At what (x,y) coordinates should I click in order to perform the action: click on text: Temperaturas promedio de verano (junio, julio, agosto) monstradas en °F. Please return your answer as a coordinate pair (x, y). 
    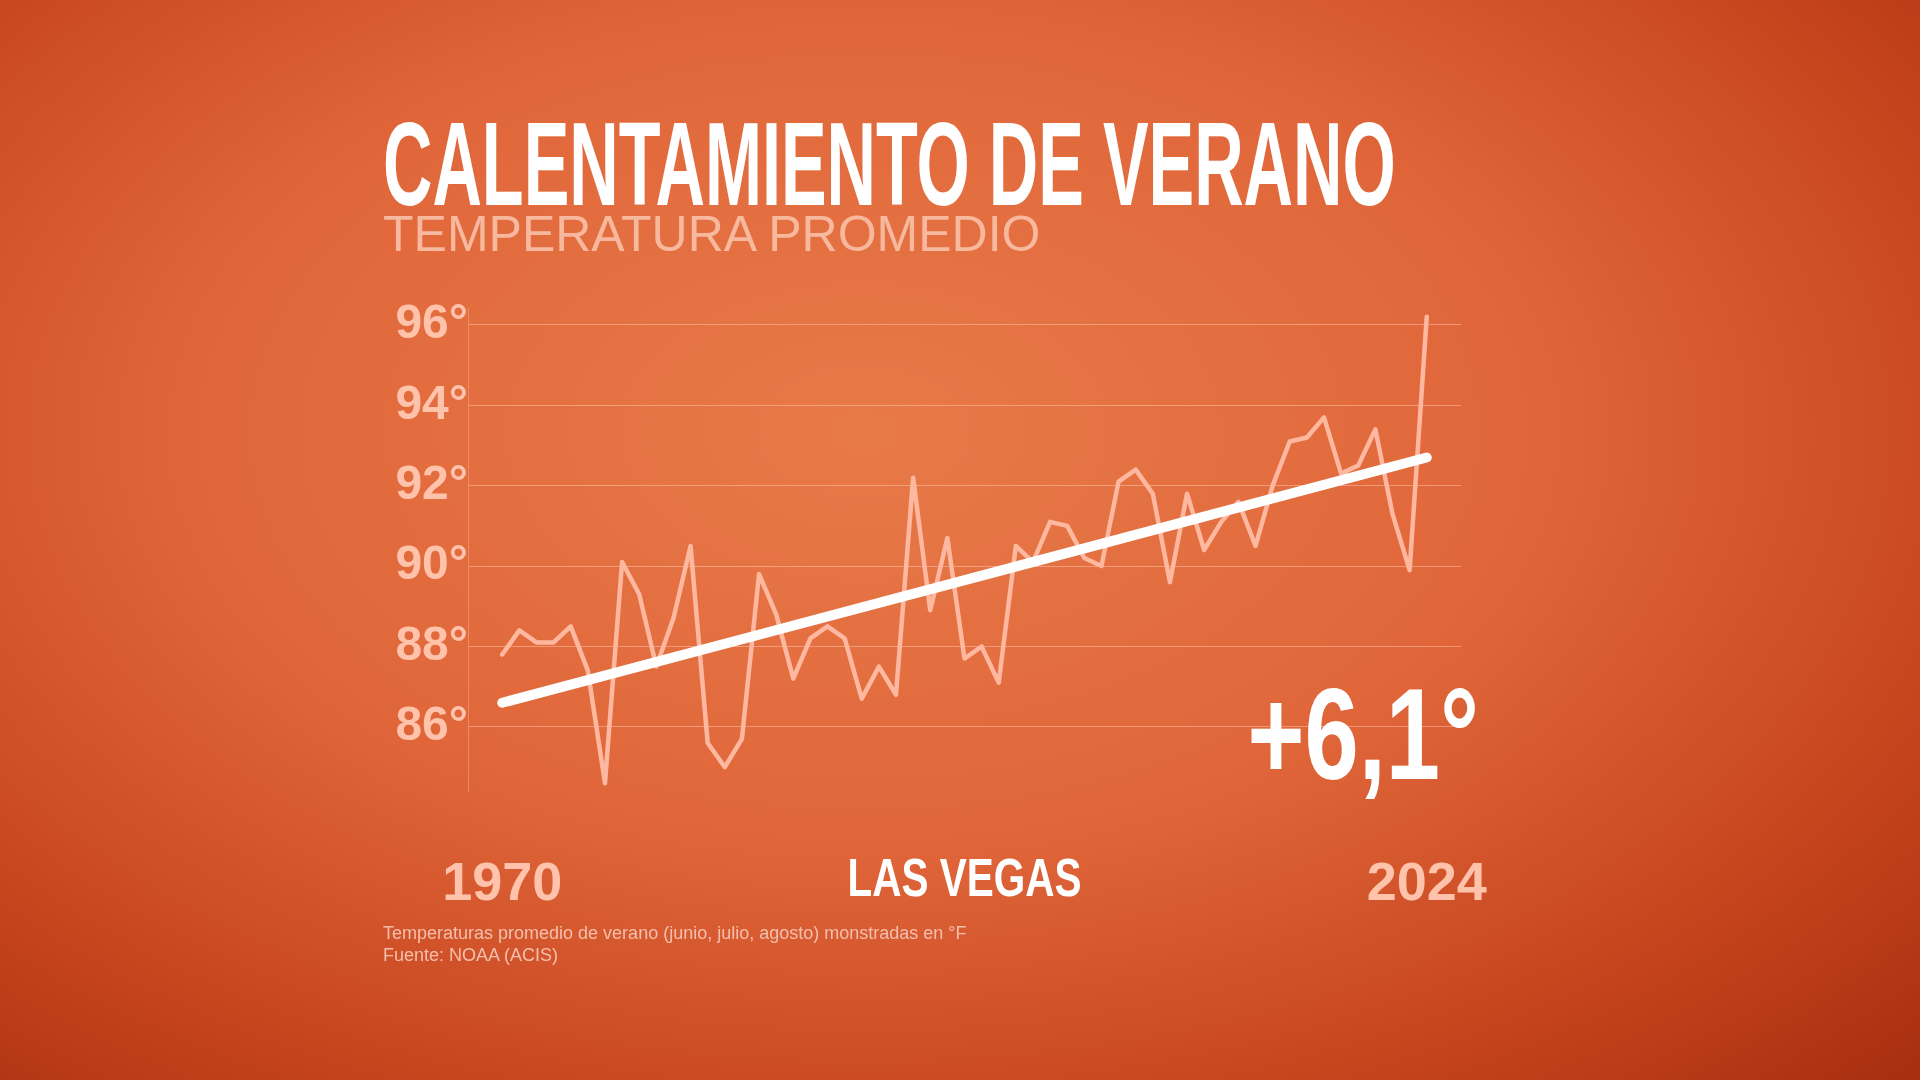
    Looking at the image, I should click on (675, 933).